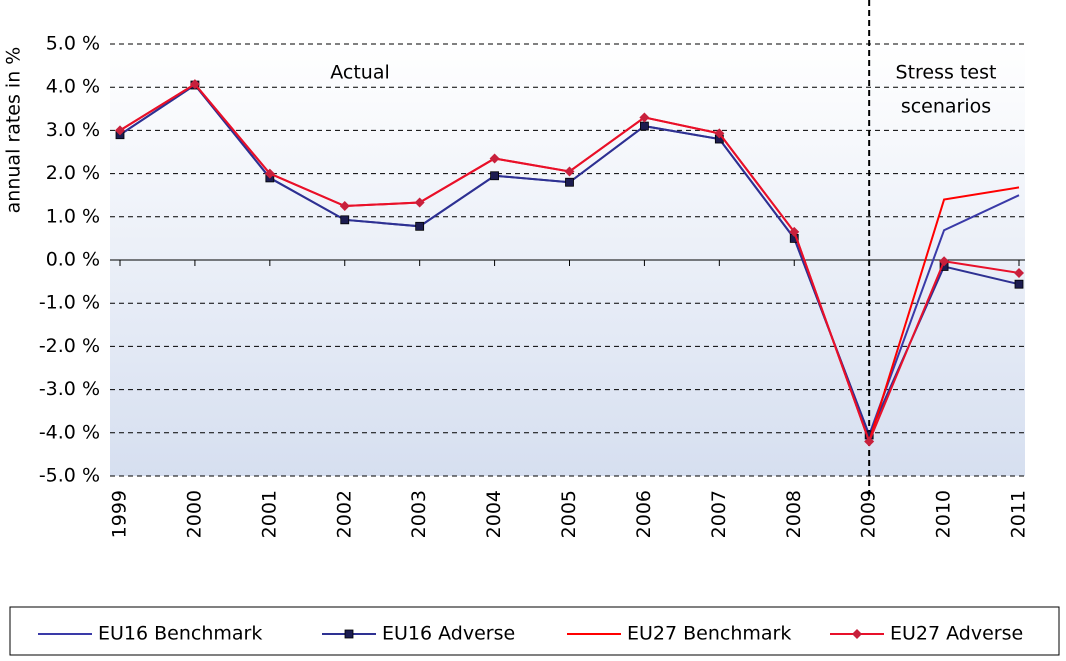  I want to click on annotation: Actual, so click(360, 73).